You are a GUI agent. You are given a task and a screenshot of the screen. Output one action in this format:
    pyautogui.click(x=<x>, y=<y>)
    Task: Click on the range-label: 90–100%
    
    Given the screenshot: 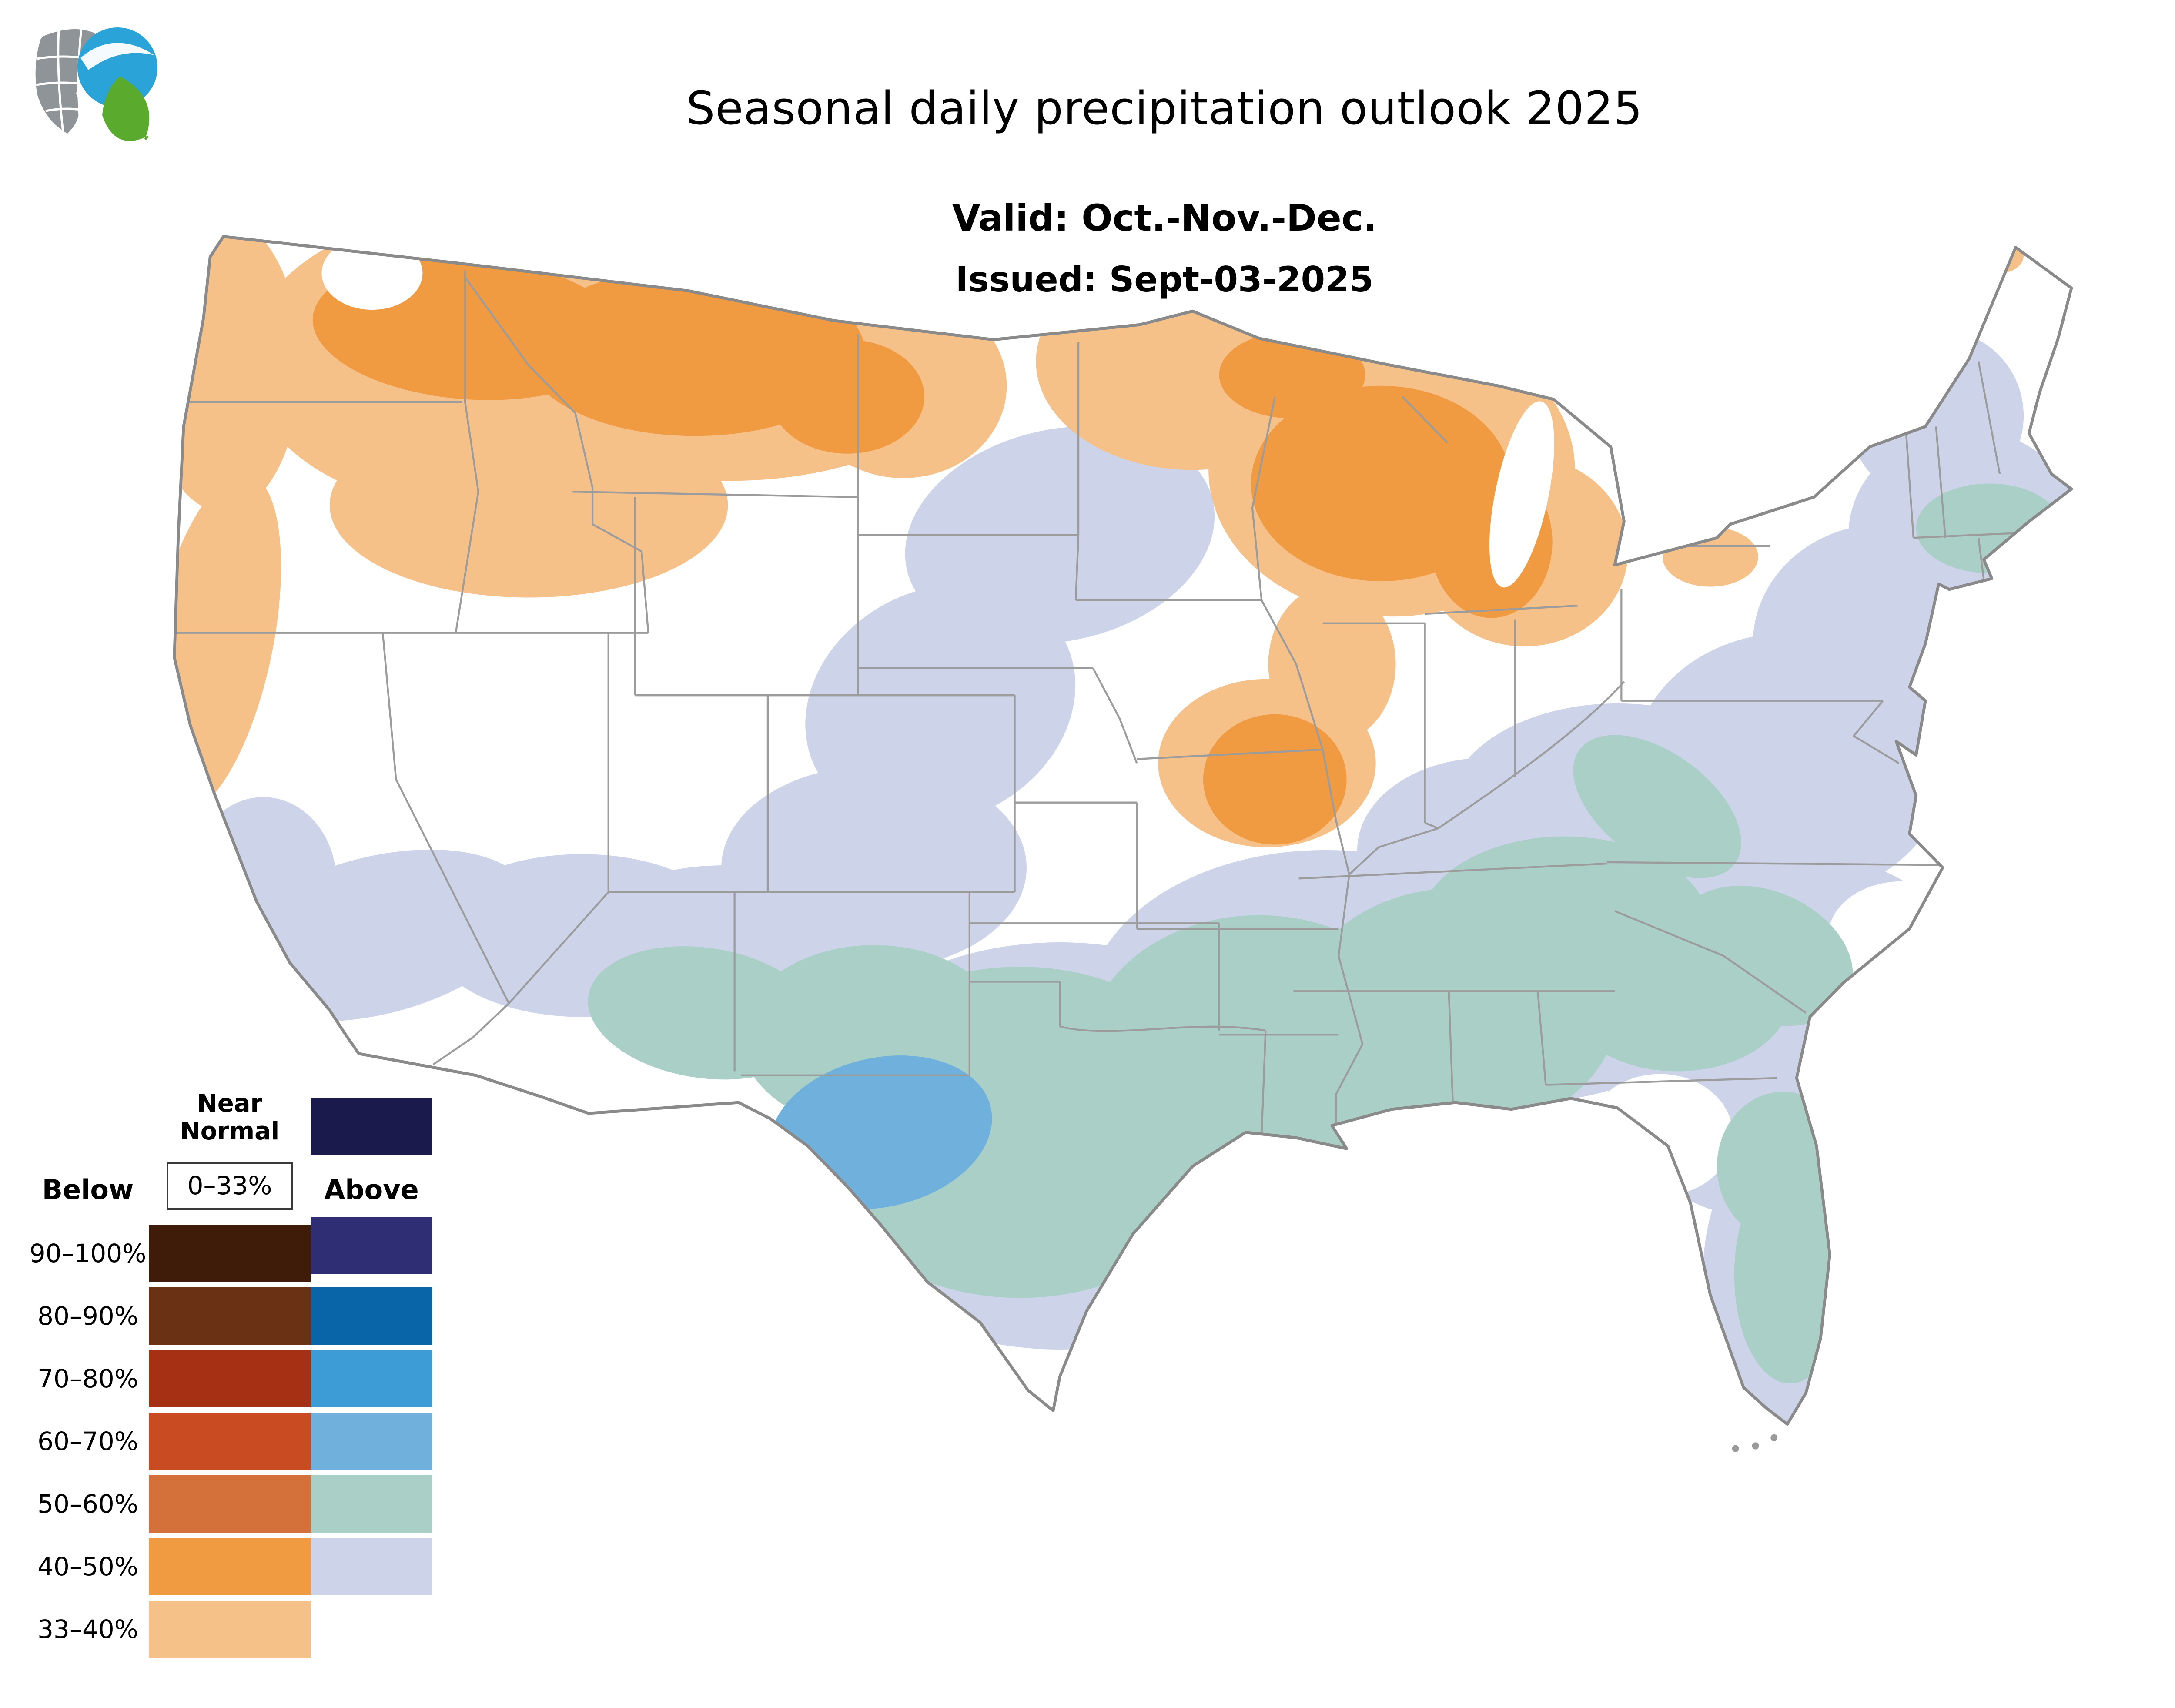 What is the action you would take?
    pyautogui.click(x=88, y=1253)
    